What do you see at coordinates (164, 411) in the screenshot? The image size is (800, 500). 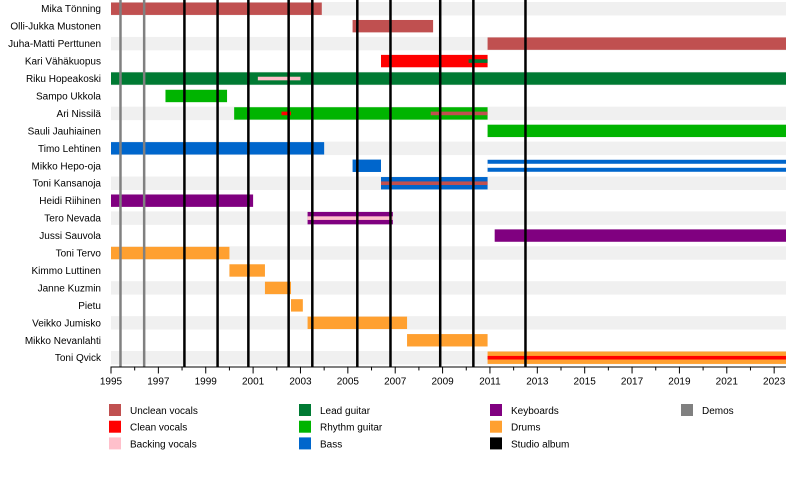 I see `legend-label: Unclean vocals` at bounding box center [164, 411].